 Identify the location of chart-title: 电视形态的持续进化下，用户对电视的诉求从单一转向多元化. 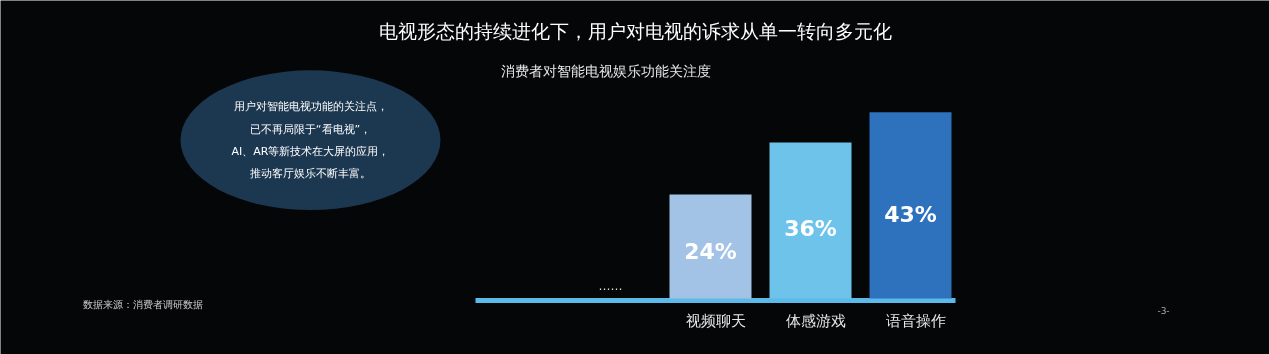
(635, 30).